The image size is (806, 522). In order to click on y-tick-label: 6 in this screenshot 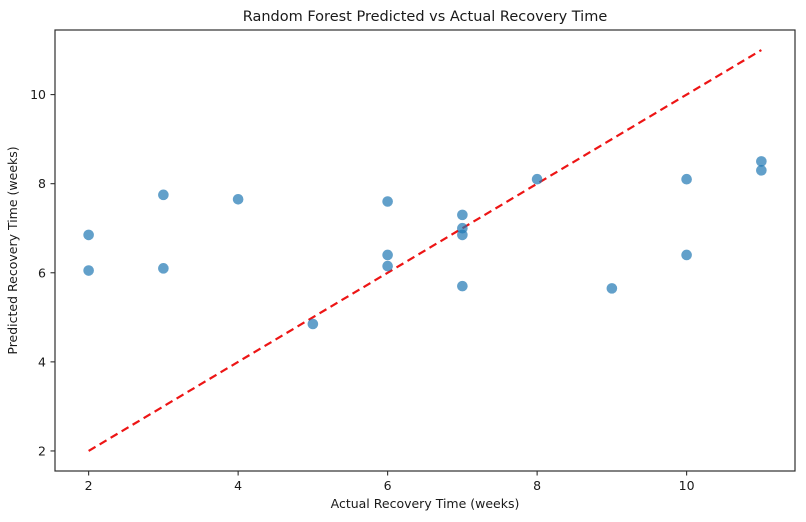, I will do `click(42, 272)`.